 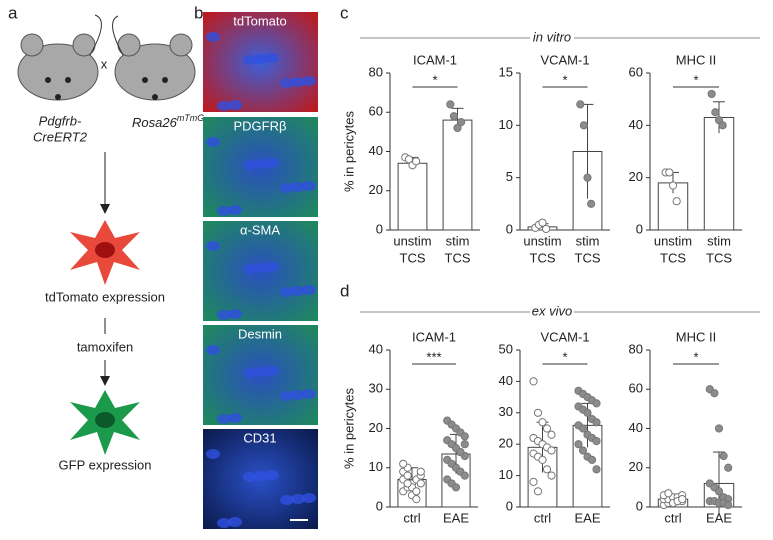 I want to click on genotype: Rosa26mTmG, so click(x=168, y=121).